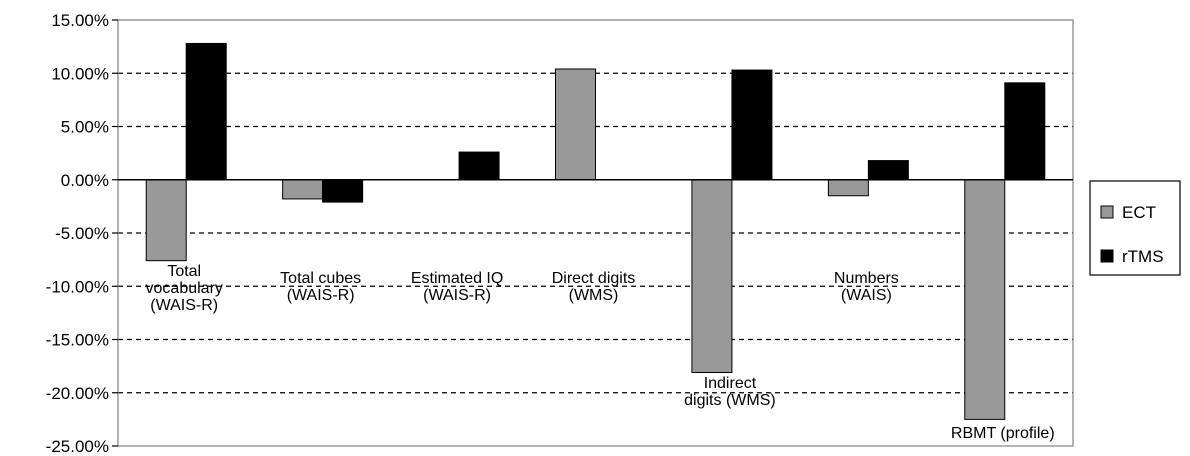 This screenshot has width=1190, height=456. I want to click on category-label-line: vocabulary, so click(184, 288).